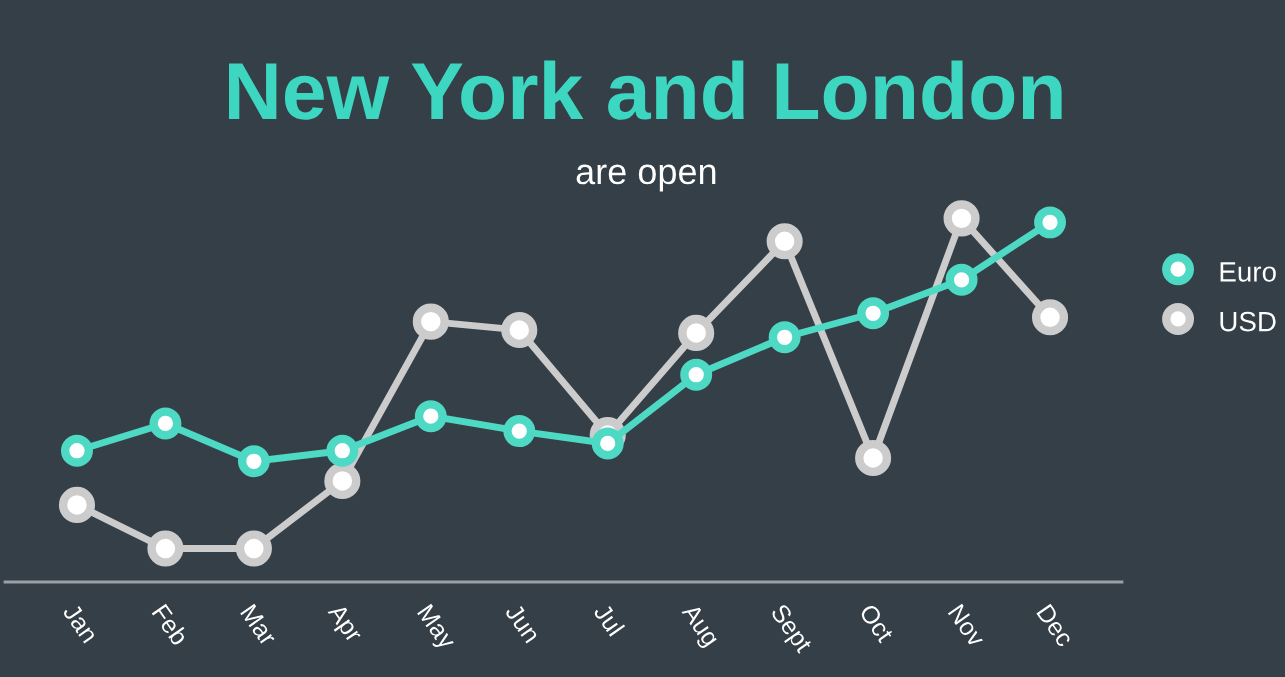 The image size is (1285, 677). What do you see at coordinates (522, 623) in the screenshot?
I see `x-tick-label: Jun` at bounding box center [522, 623].